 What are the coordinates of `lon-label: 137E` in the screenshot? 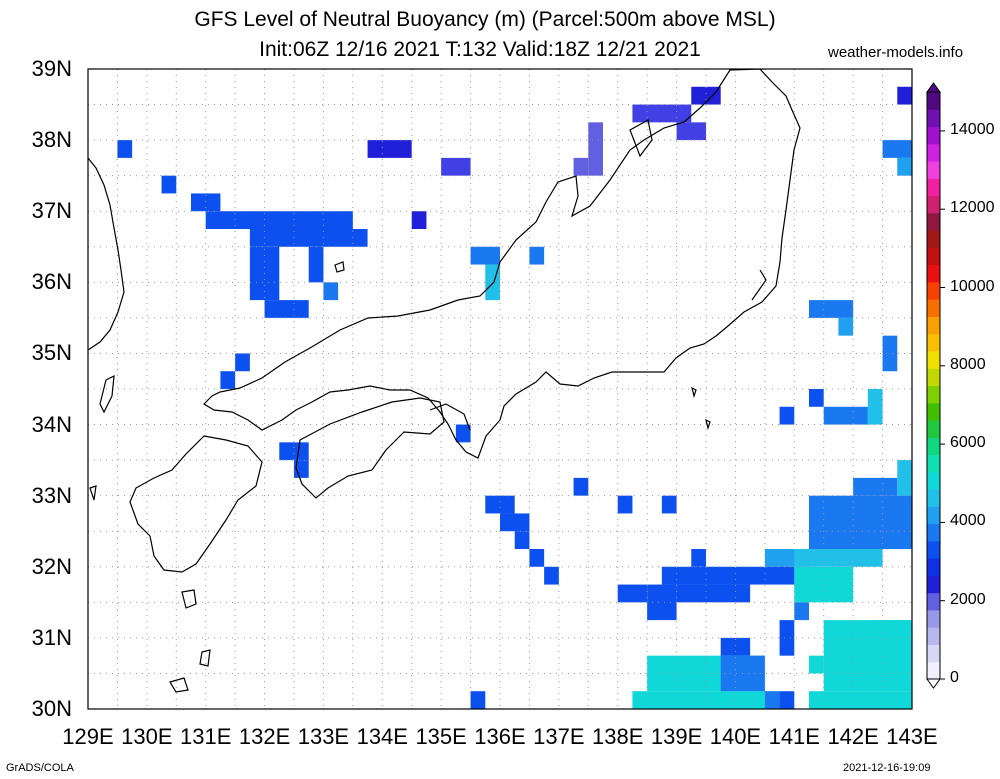 It's located at (559, 736).